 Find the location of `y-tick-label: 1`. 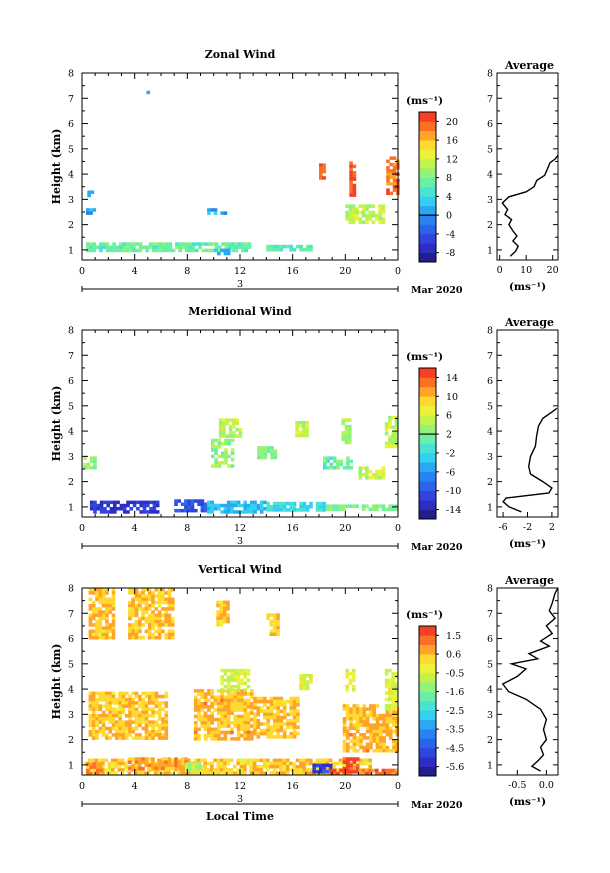

y-tick-label: 1 is located at coordinates (71, 507).